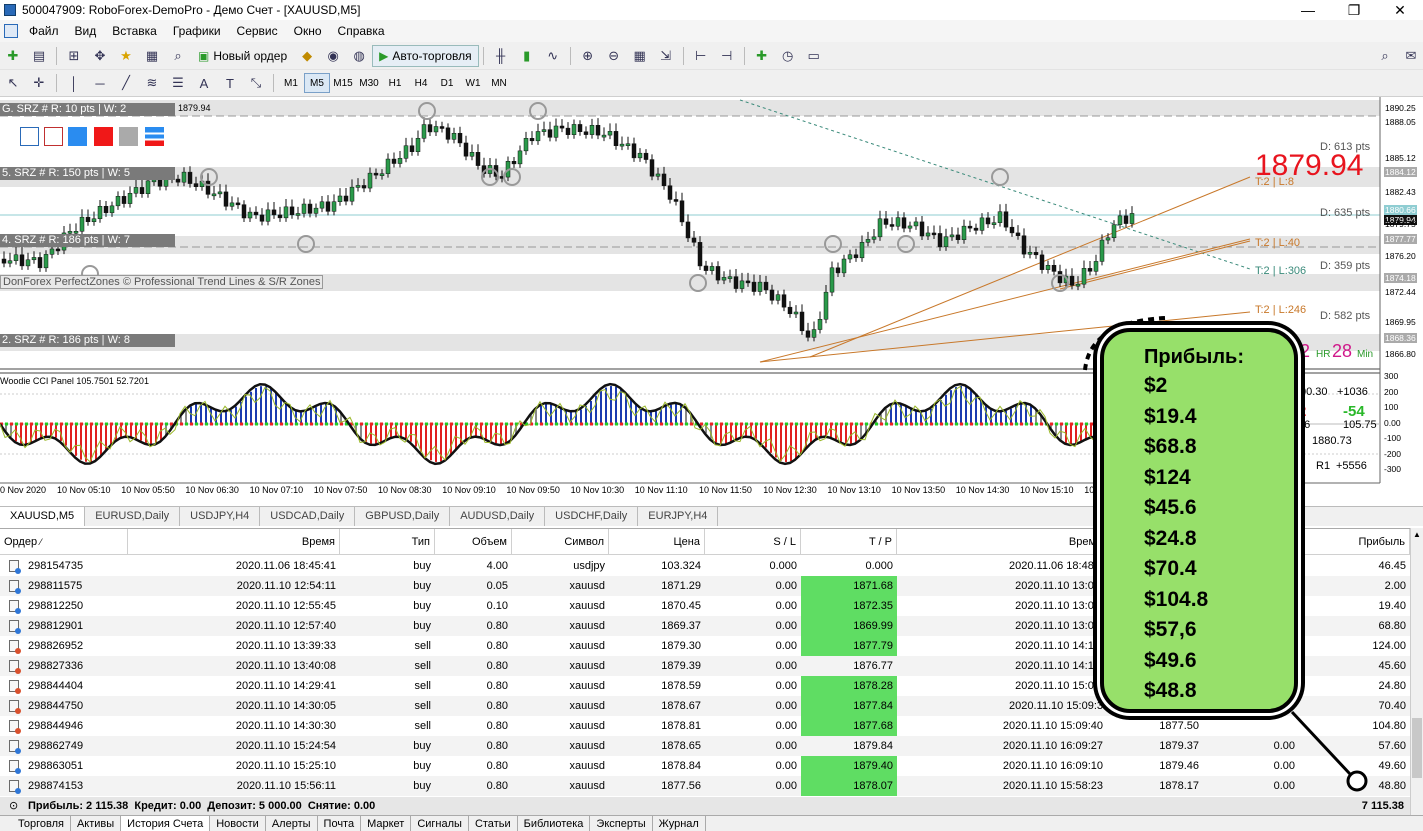 Image resolution: width=1423 pixels, height=831 pixels. What do you see at coordinates (13, 55) in the screenshot?
I see `new-chart-icon: ✚` at bounding box center [13, 55].